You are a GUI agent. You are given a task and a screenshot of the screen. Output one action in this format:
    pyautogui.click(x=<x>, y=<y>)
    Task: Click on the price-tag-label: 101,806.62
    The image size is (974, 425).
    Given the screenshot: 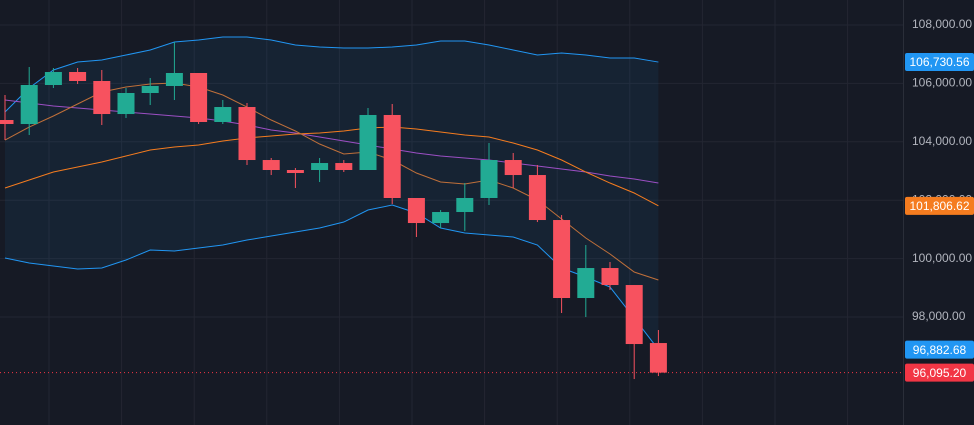 What is the action you would take?
    pyautogui.click(x=939, y=206)
    